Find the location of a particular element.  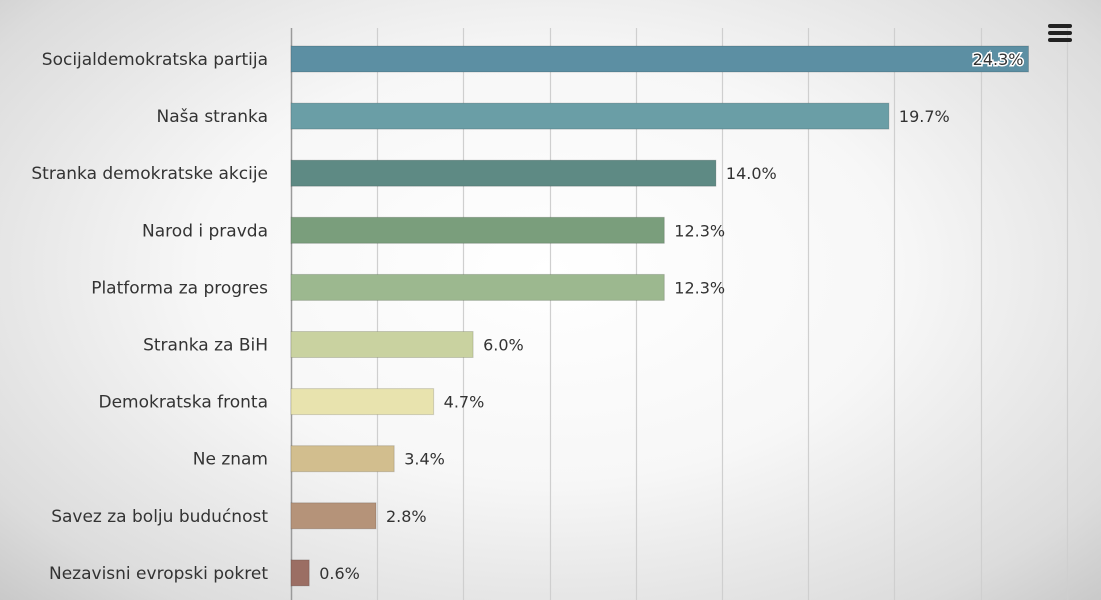

value-label: 2.8% is located at coordinates (406, 516).